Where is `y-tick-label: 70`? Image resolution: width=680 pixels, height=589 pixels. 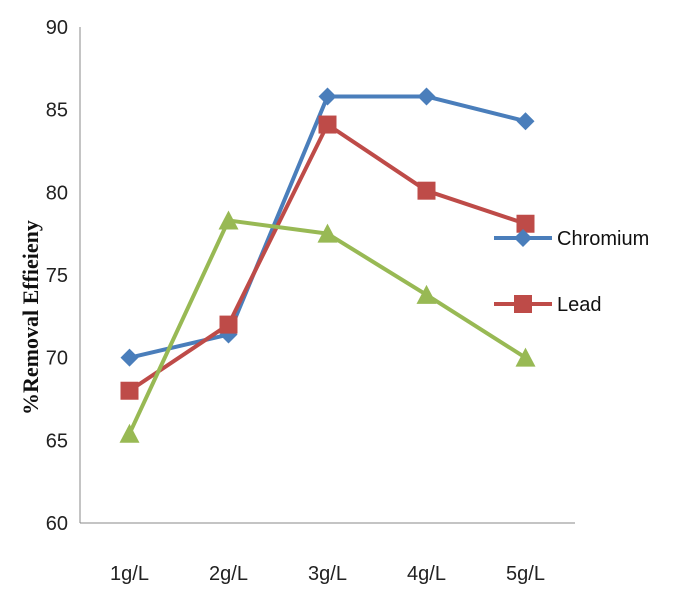
y-tick-label: 70 is located at coordinates (57, 359).